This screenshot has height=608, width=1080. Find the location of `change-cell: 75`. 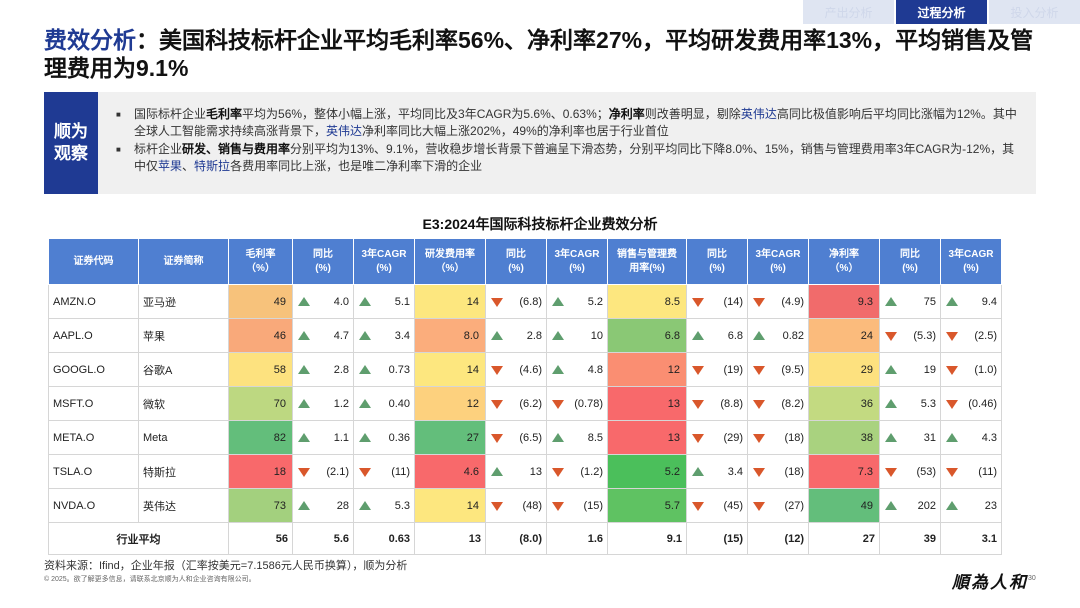

change-cell: 75 is located at coordinates (910, 301).